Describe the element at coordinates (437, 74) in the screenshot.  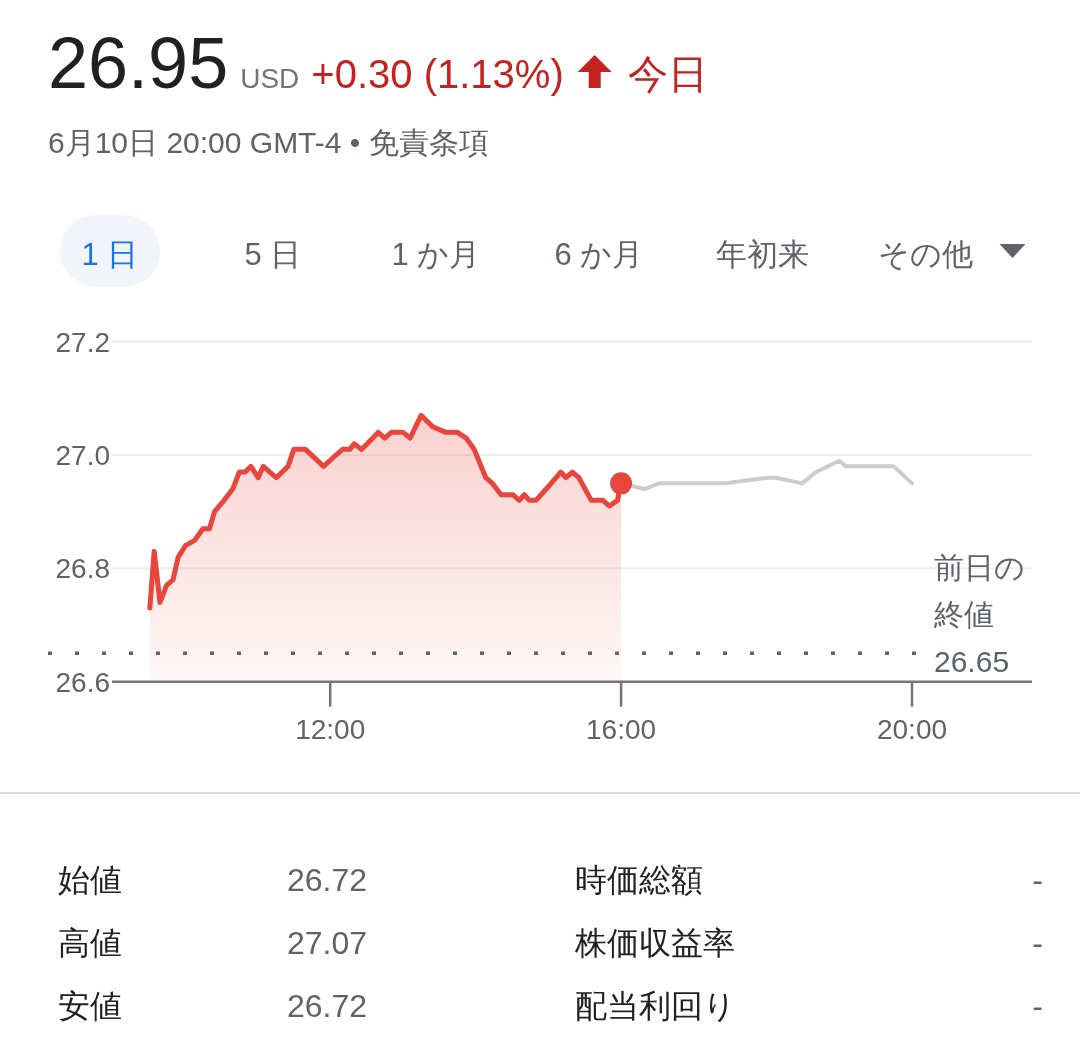
I see `text: +0.30 (1.13%)` at that location.